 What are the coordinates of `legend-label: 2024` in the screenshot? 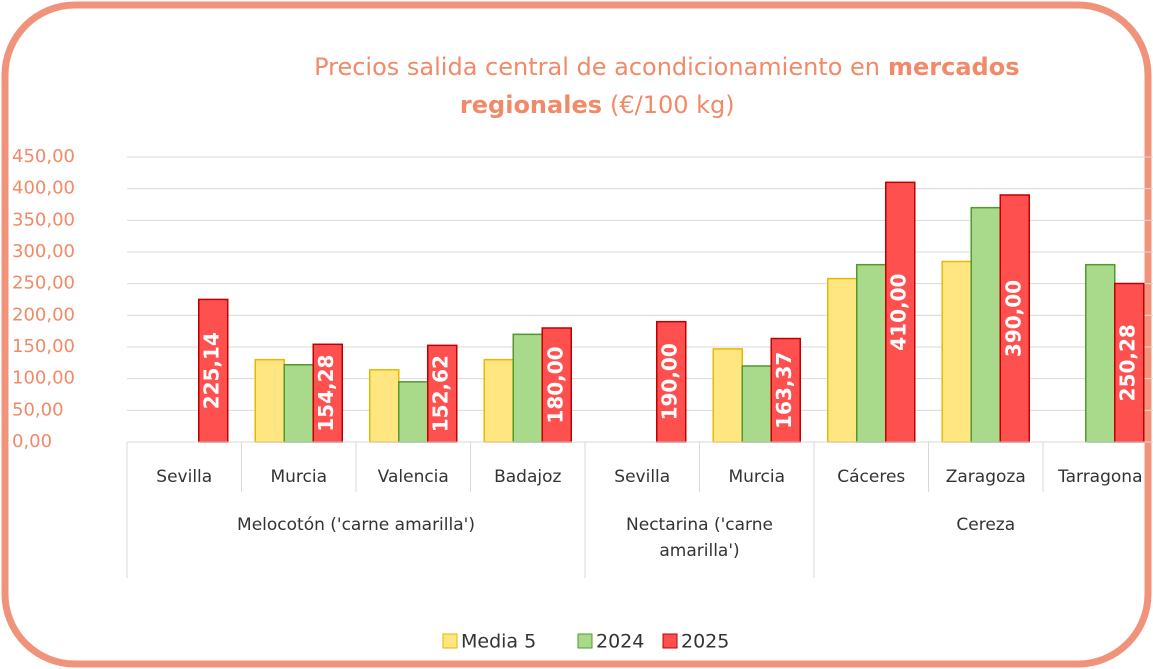 It's located at (620, 642).